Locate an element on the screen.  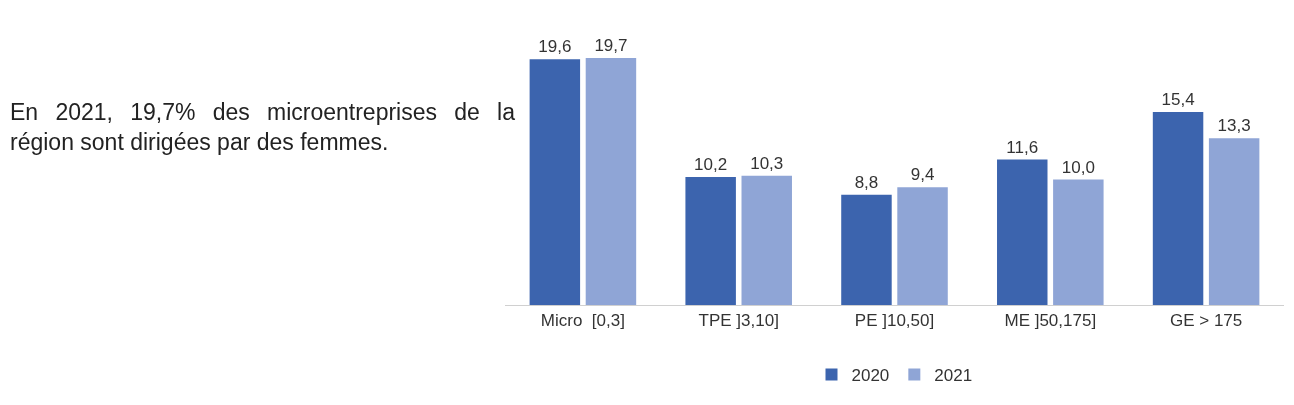
data-label: 9,4 is located at coordinates (922, 175).